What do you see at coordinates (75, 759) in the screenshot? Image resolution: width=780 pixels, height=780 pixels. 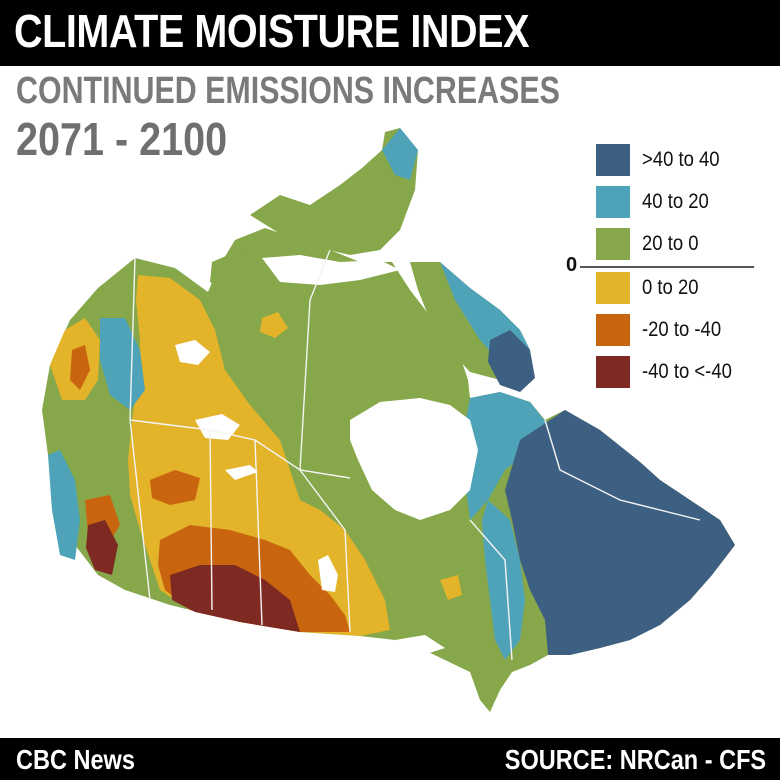 I see `publisher-credit: CBC News` at bounding box center [75, 759].